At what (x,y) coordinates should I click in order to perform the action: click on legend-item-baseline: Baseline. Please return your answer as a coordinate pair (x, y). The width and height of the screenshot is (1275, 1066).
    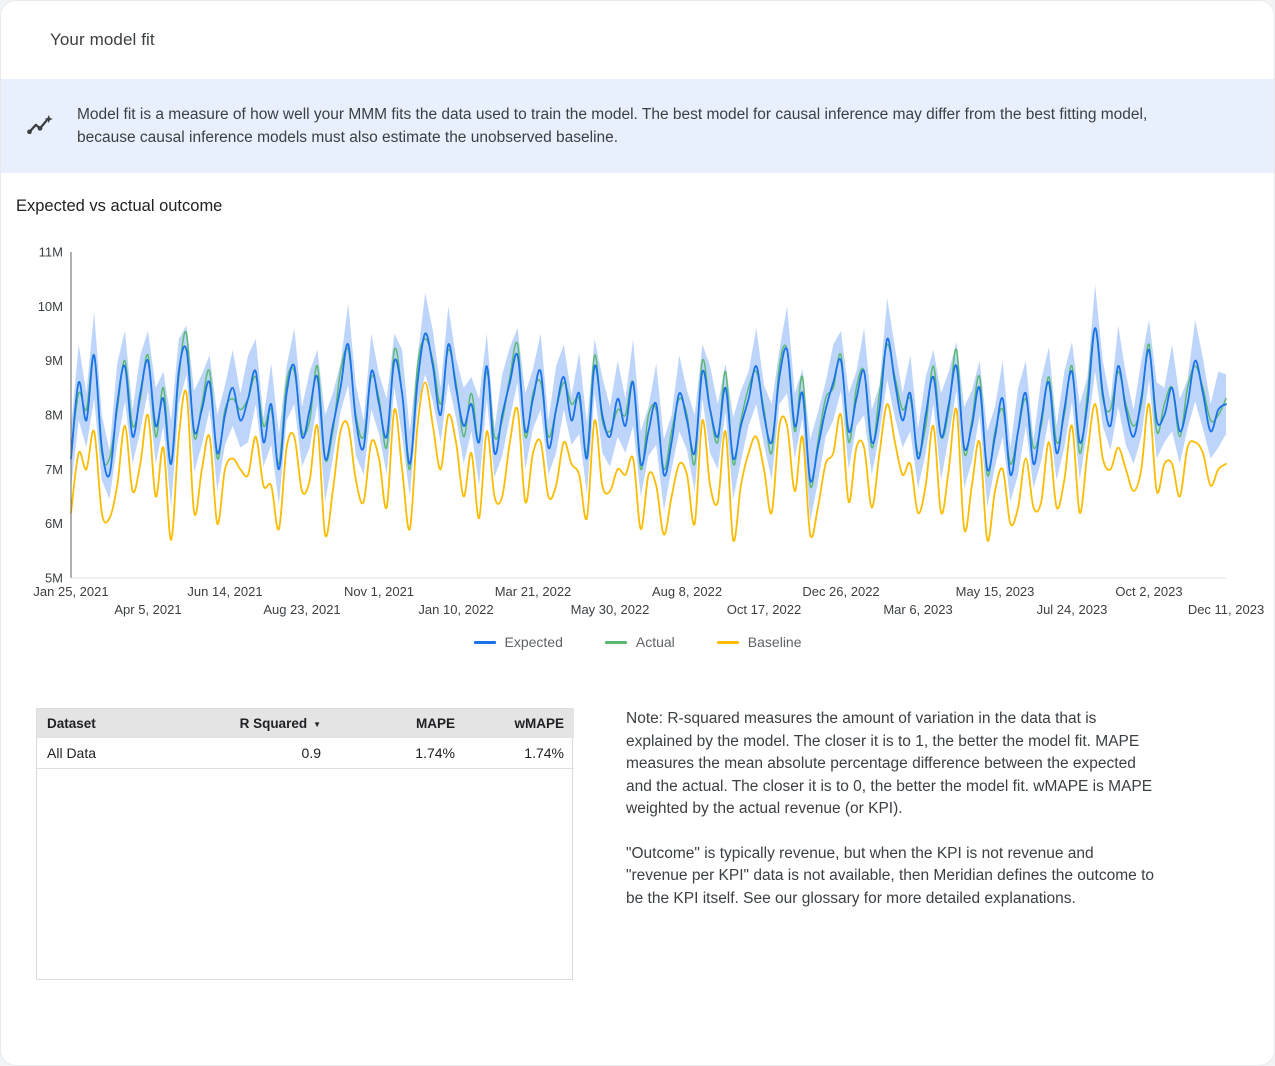
    Looking at the image, I should click on (759, 642).